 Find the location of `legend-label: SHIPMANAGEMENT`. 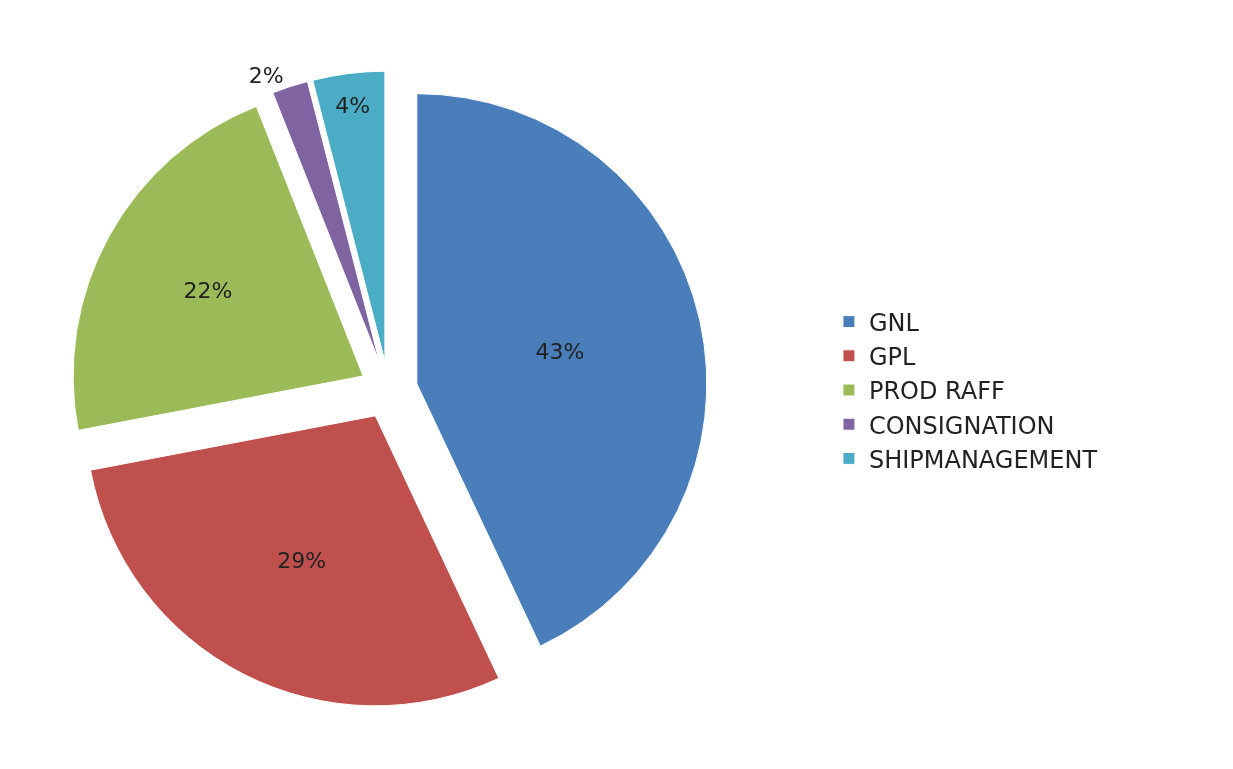

legend-label: SHIPMANAGEMENT is located at coordinates (983, 459).